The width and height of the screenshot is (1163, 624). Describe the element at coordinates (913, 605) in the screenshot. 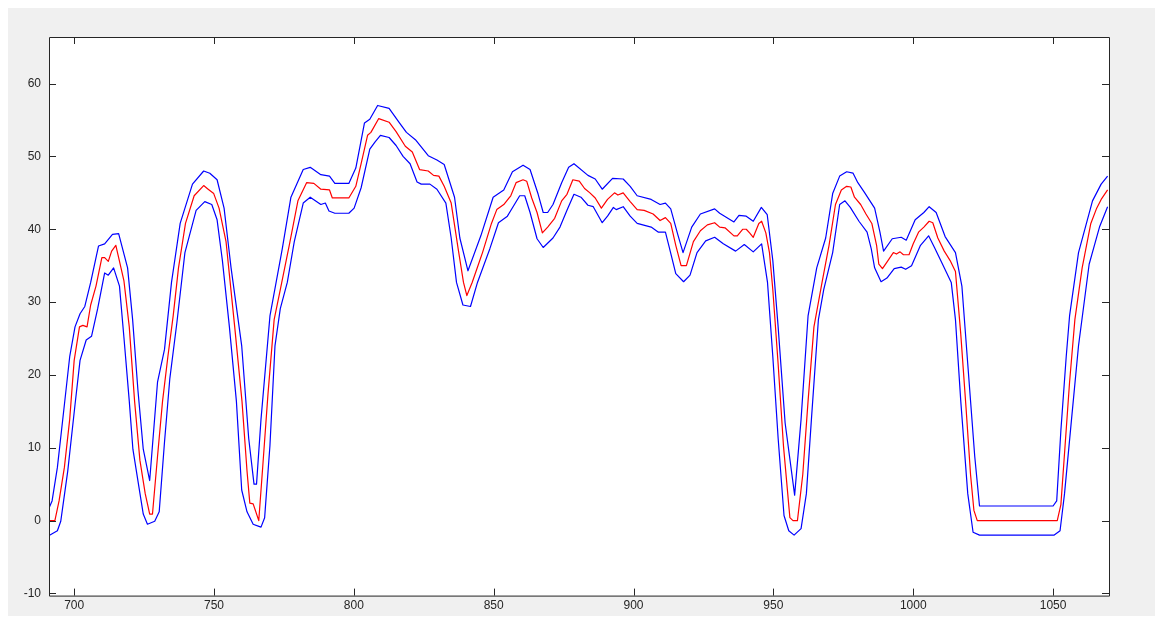

I see `x-tick-label: 1000` at that location.